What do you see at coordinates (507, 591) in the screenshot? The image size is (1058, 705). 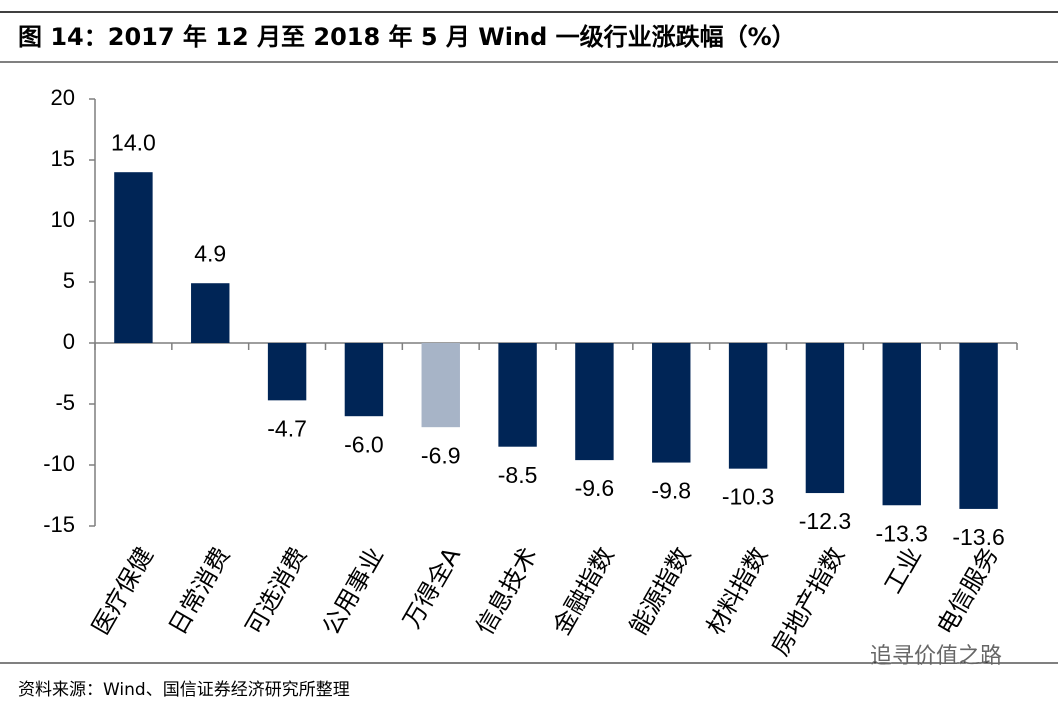 I see `x-tick-label: 信息技术` at bounding box center [507, 591].